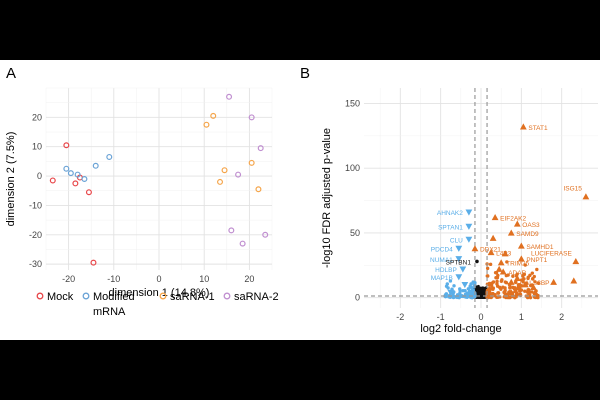 The height and width of the screenshot is (400, 600). What do you see at coordinates (355, 233) in the screenshot?
I see `y-tick-label-b: 50` at bounding box center [355, 233].